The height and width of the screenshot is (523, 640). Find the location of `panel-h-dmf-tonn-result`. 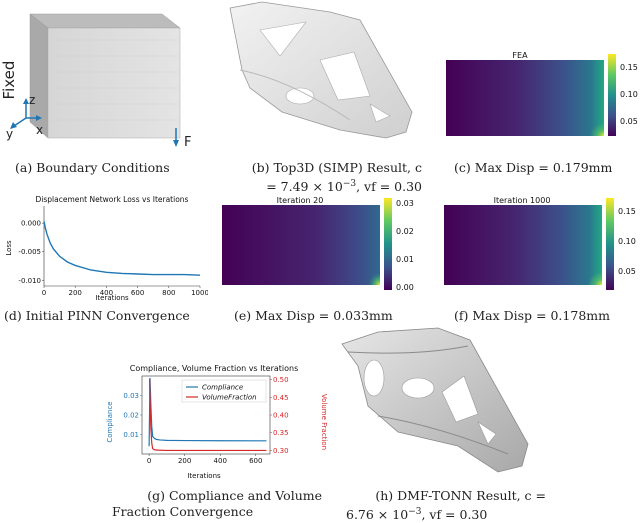

panel-h-dmf-tonn-result is located at coordinates (438, 401).